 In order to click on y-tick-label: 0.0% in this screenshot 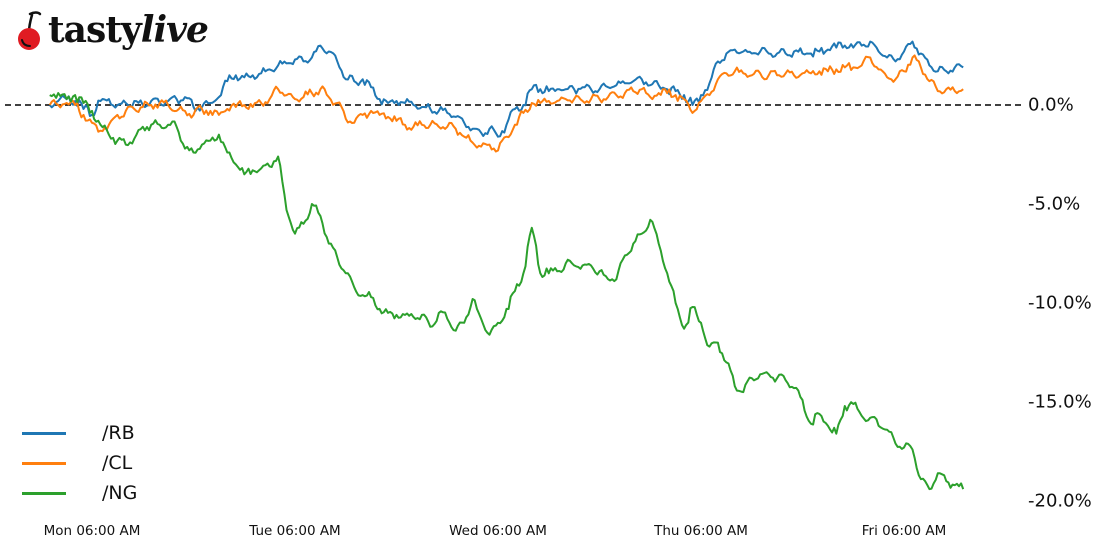, I will do `click(1051, 105)`.